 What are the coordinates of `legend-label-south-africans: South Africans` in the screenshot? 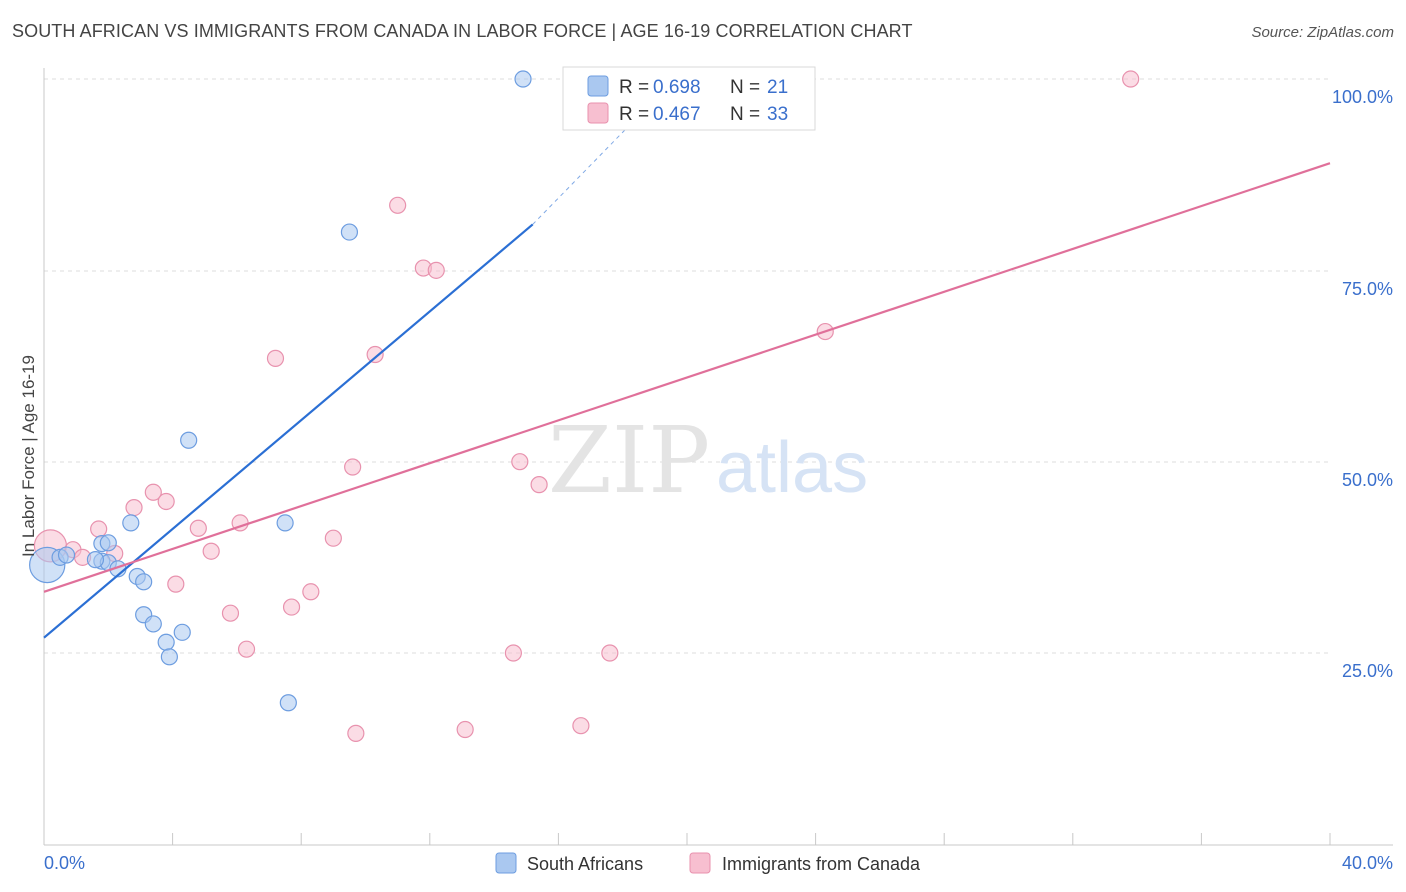 It's located at (585, 864).